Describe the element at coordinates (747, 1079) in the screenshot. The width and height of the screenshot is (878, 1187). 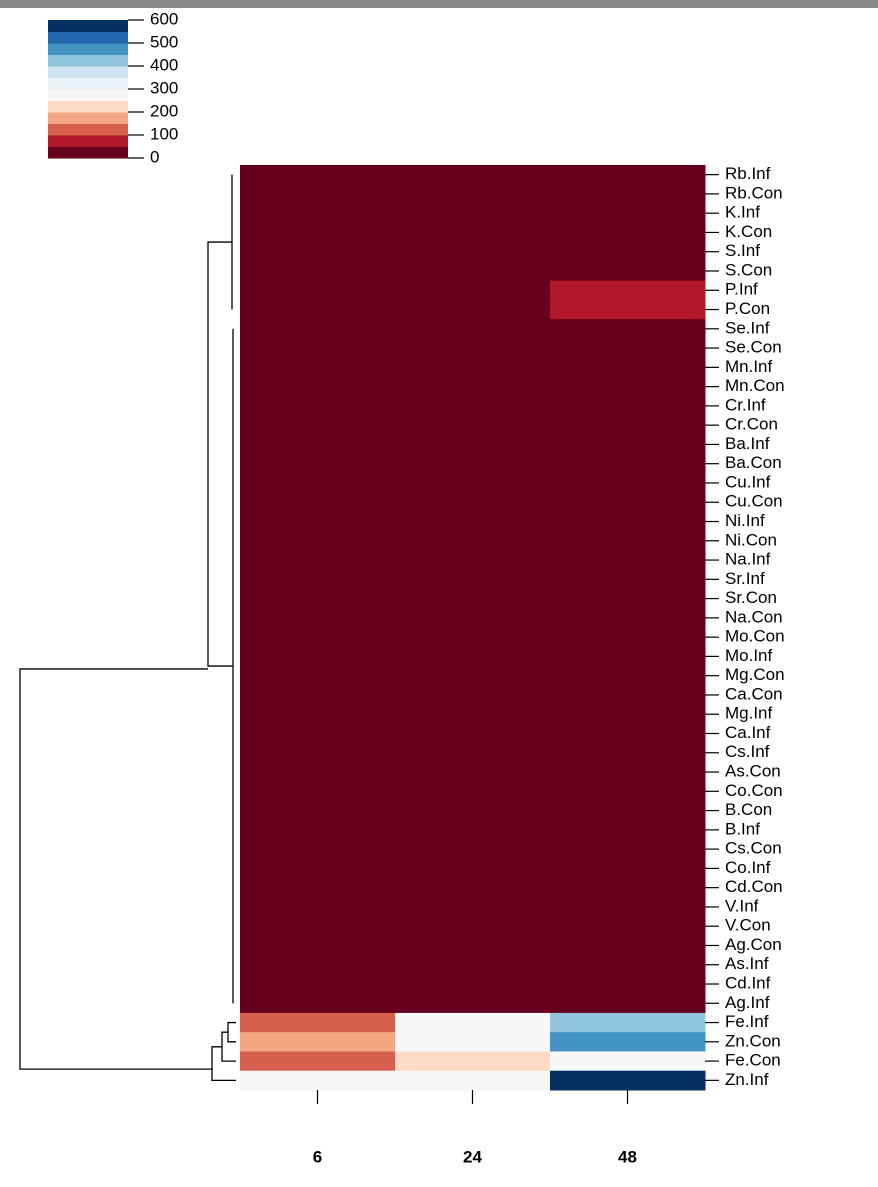
I see `row-label: Zn.Inf` at that location.